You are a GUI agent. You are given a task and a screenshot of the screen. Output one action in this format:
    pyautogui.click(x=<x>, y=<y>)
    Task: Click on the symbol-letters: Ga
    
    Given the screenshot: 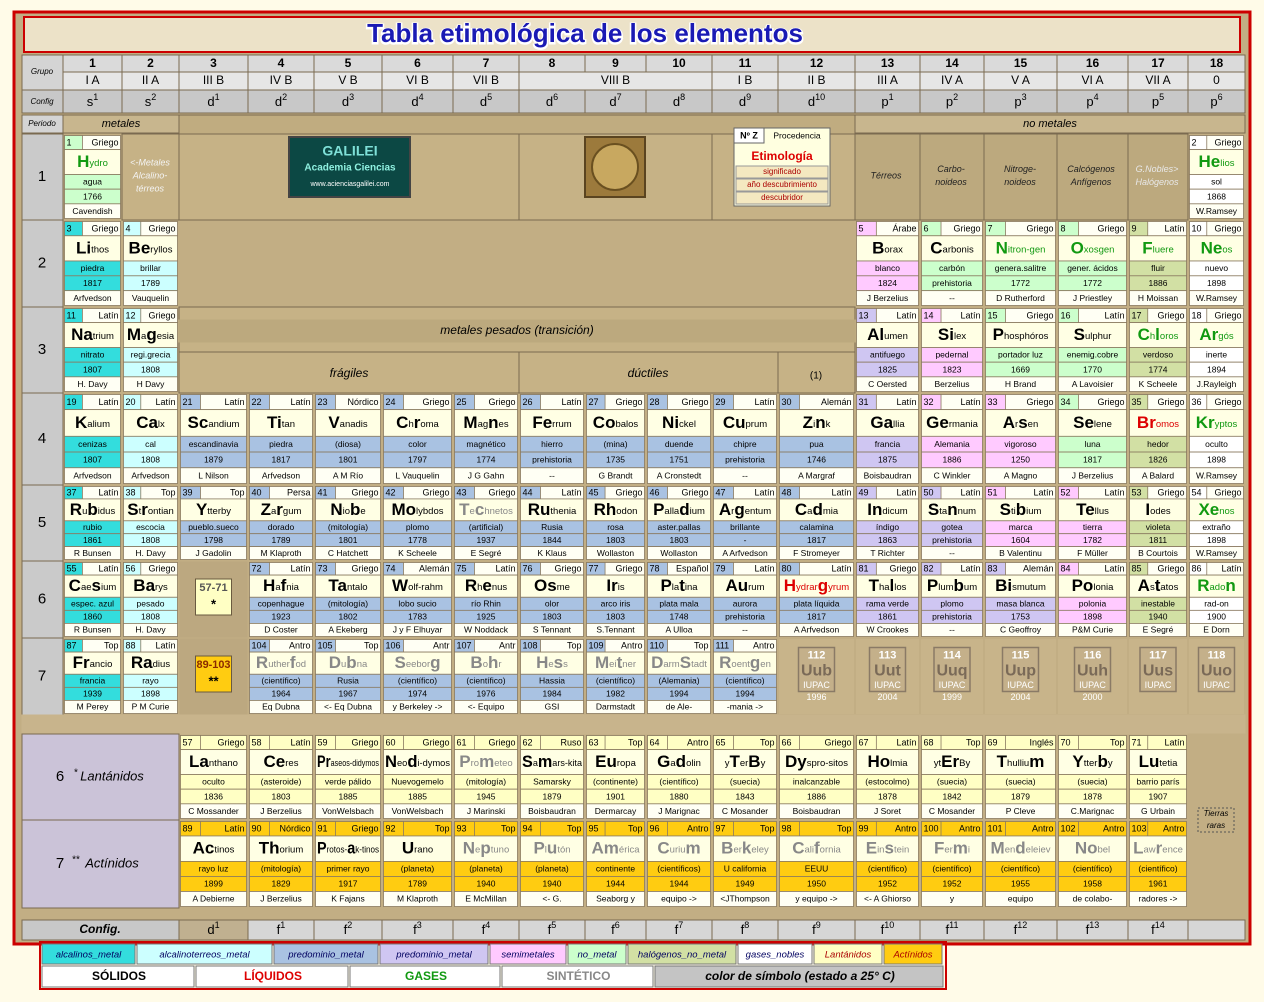 What is the action you would take?
    pyautogui.click(x=881, y=422)
    